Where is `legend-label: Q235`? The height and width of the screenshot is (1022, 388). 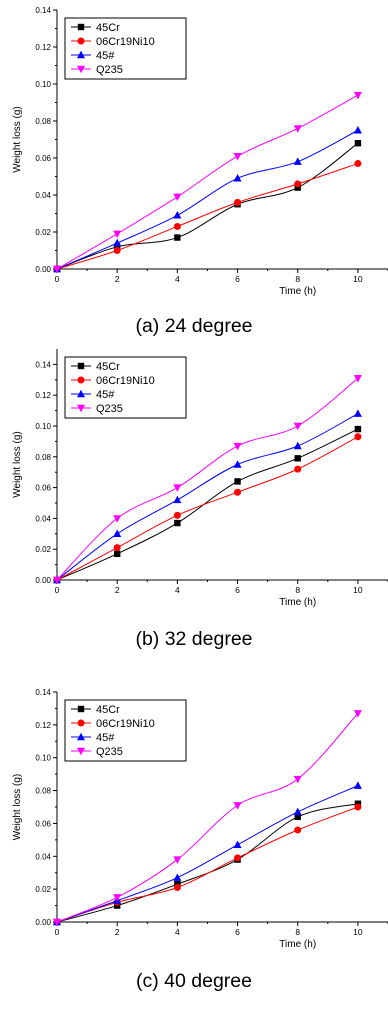
legend-label: Q235 is located at coordinates (109, 70).